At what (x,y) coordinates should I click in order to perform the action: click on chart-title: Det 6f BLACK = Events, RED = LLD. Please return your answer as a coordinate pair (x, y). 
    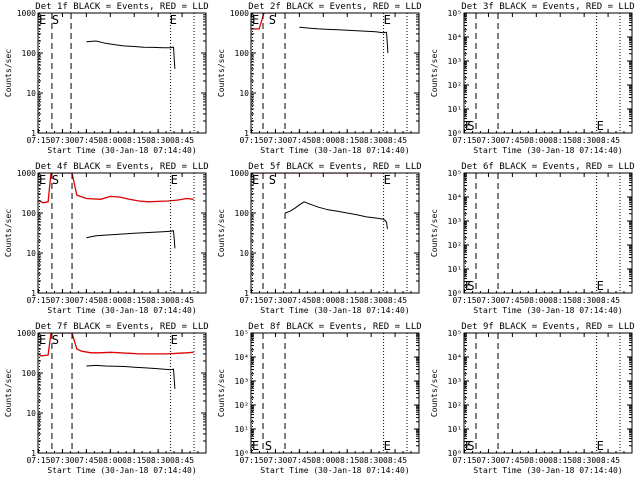
    Looking at the image, I should click on (547, 167).